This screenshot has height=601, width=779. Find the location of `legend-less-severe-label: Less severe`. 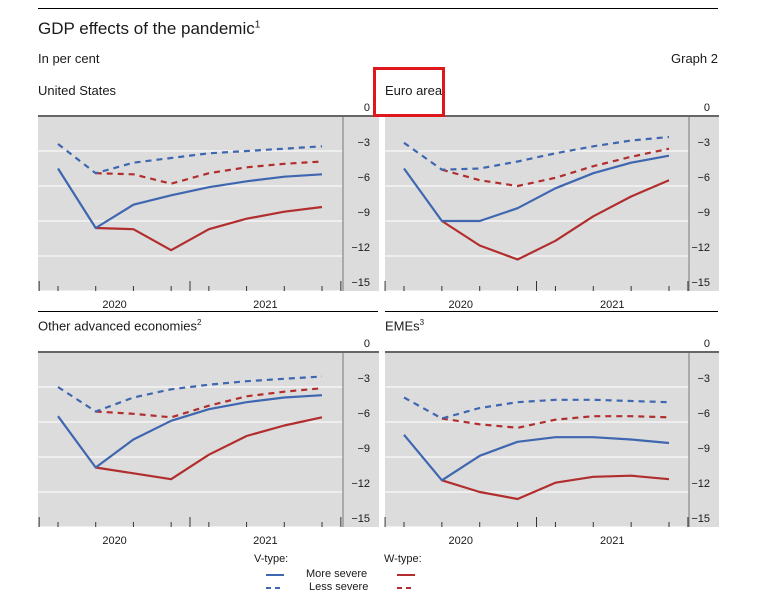

legend-less-severe-label: Less severe is located at coordinates (339, 587).